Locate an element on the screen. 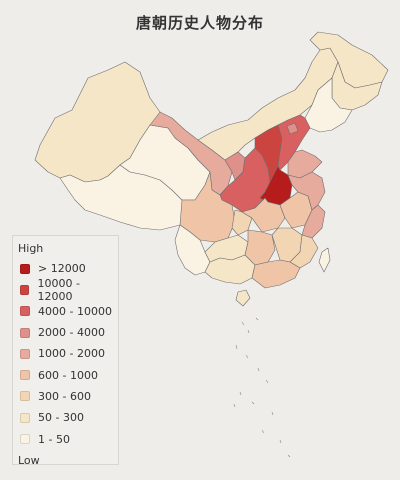 The height and width of the screenshot is (480, 400). region-shandong is located at coordinates (305, 164).